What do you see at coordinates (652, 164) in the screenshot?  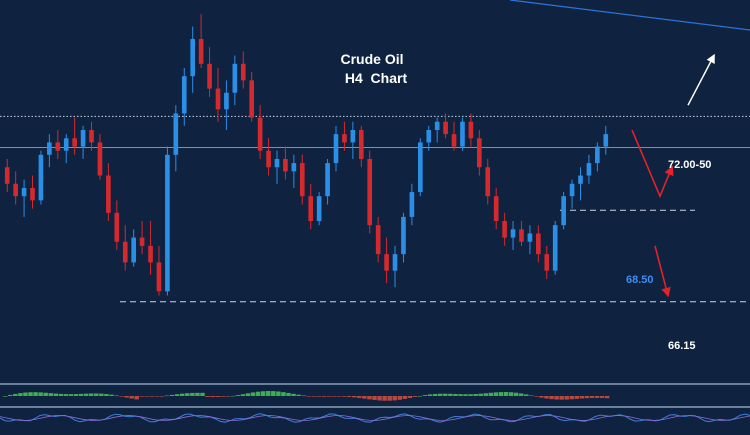 I see `forecast-arrow-down-up` at bounding box center [652, 164].